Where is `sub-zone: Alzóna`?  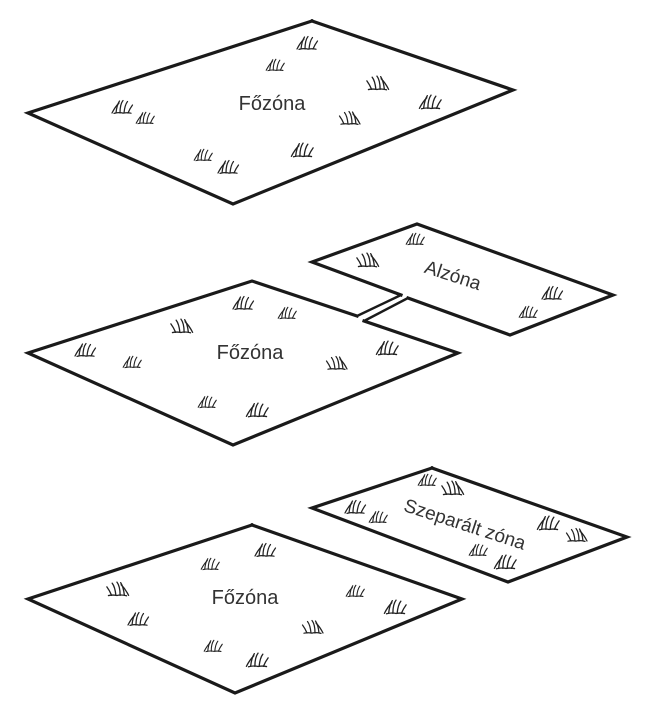
sub-zone: Alzóna is located at coordinates (462, 279).